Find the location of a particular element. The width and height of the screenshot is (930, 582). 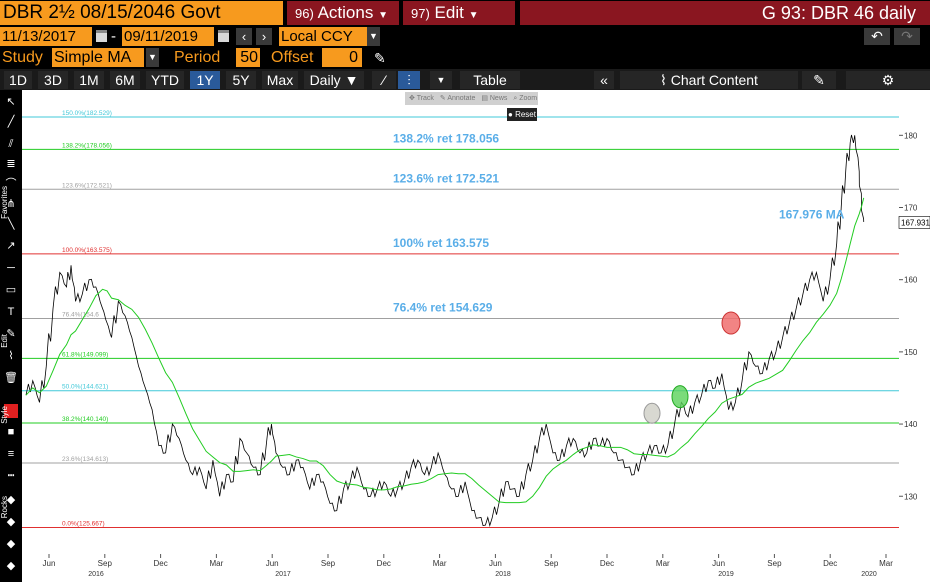

zoom-button: ⌕ Zoom is located at coordinates (525, 98).